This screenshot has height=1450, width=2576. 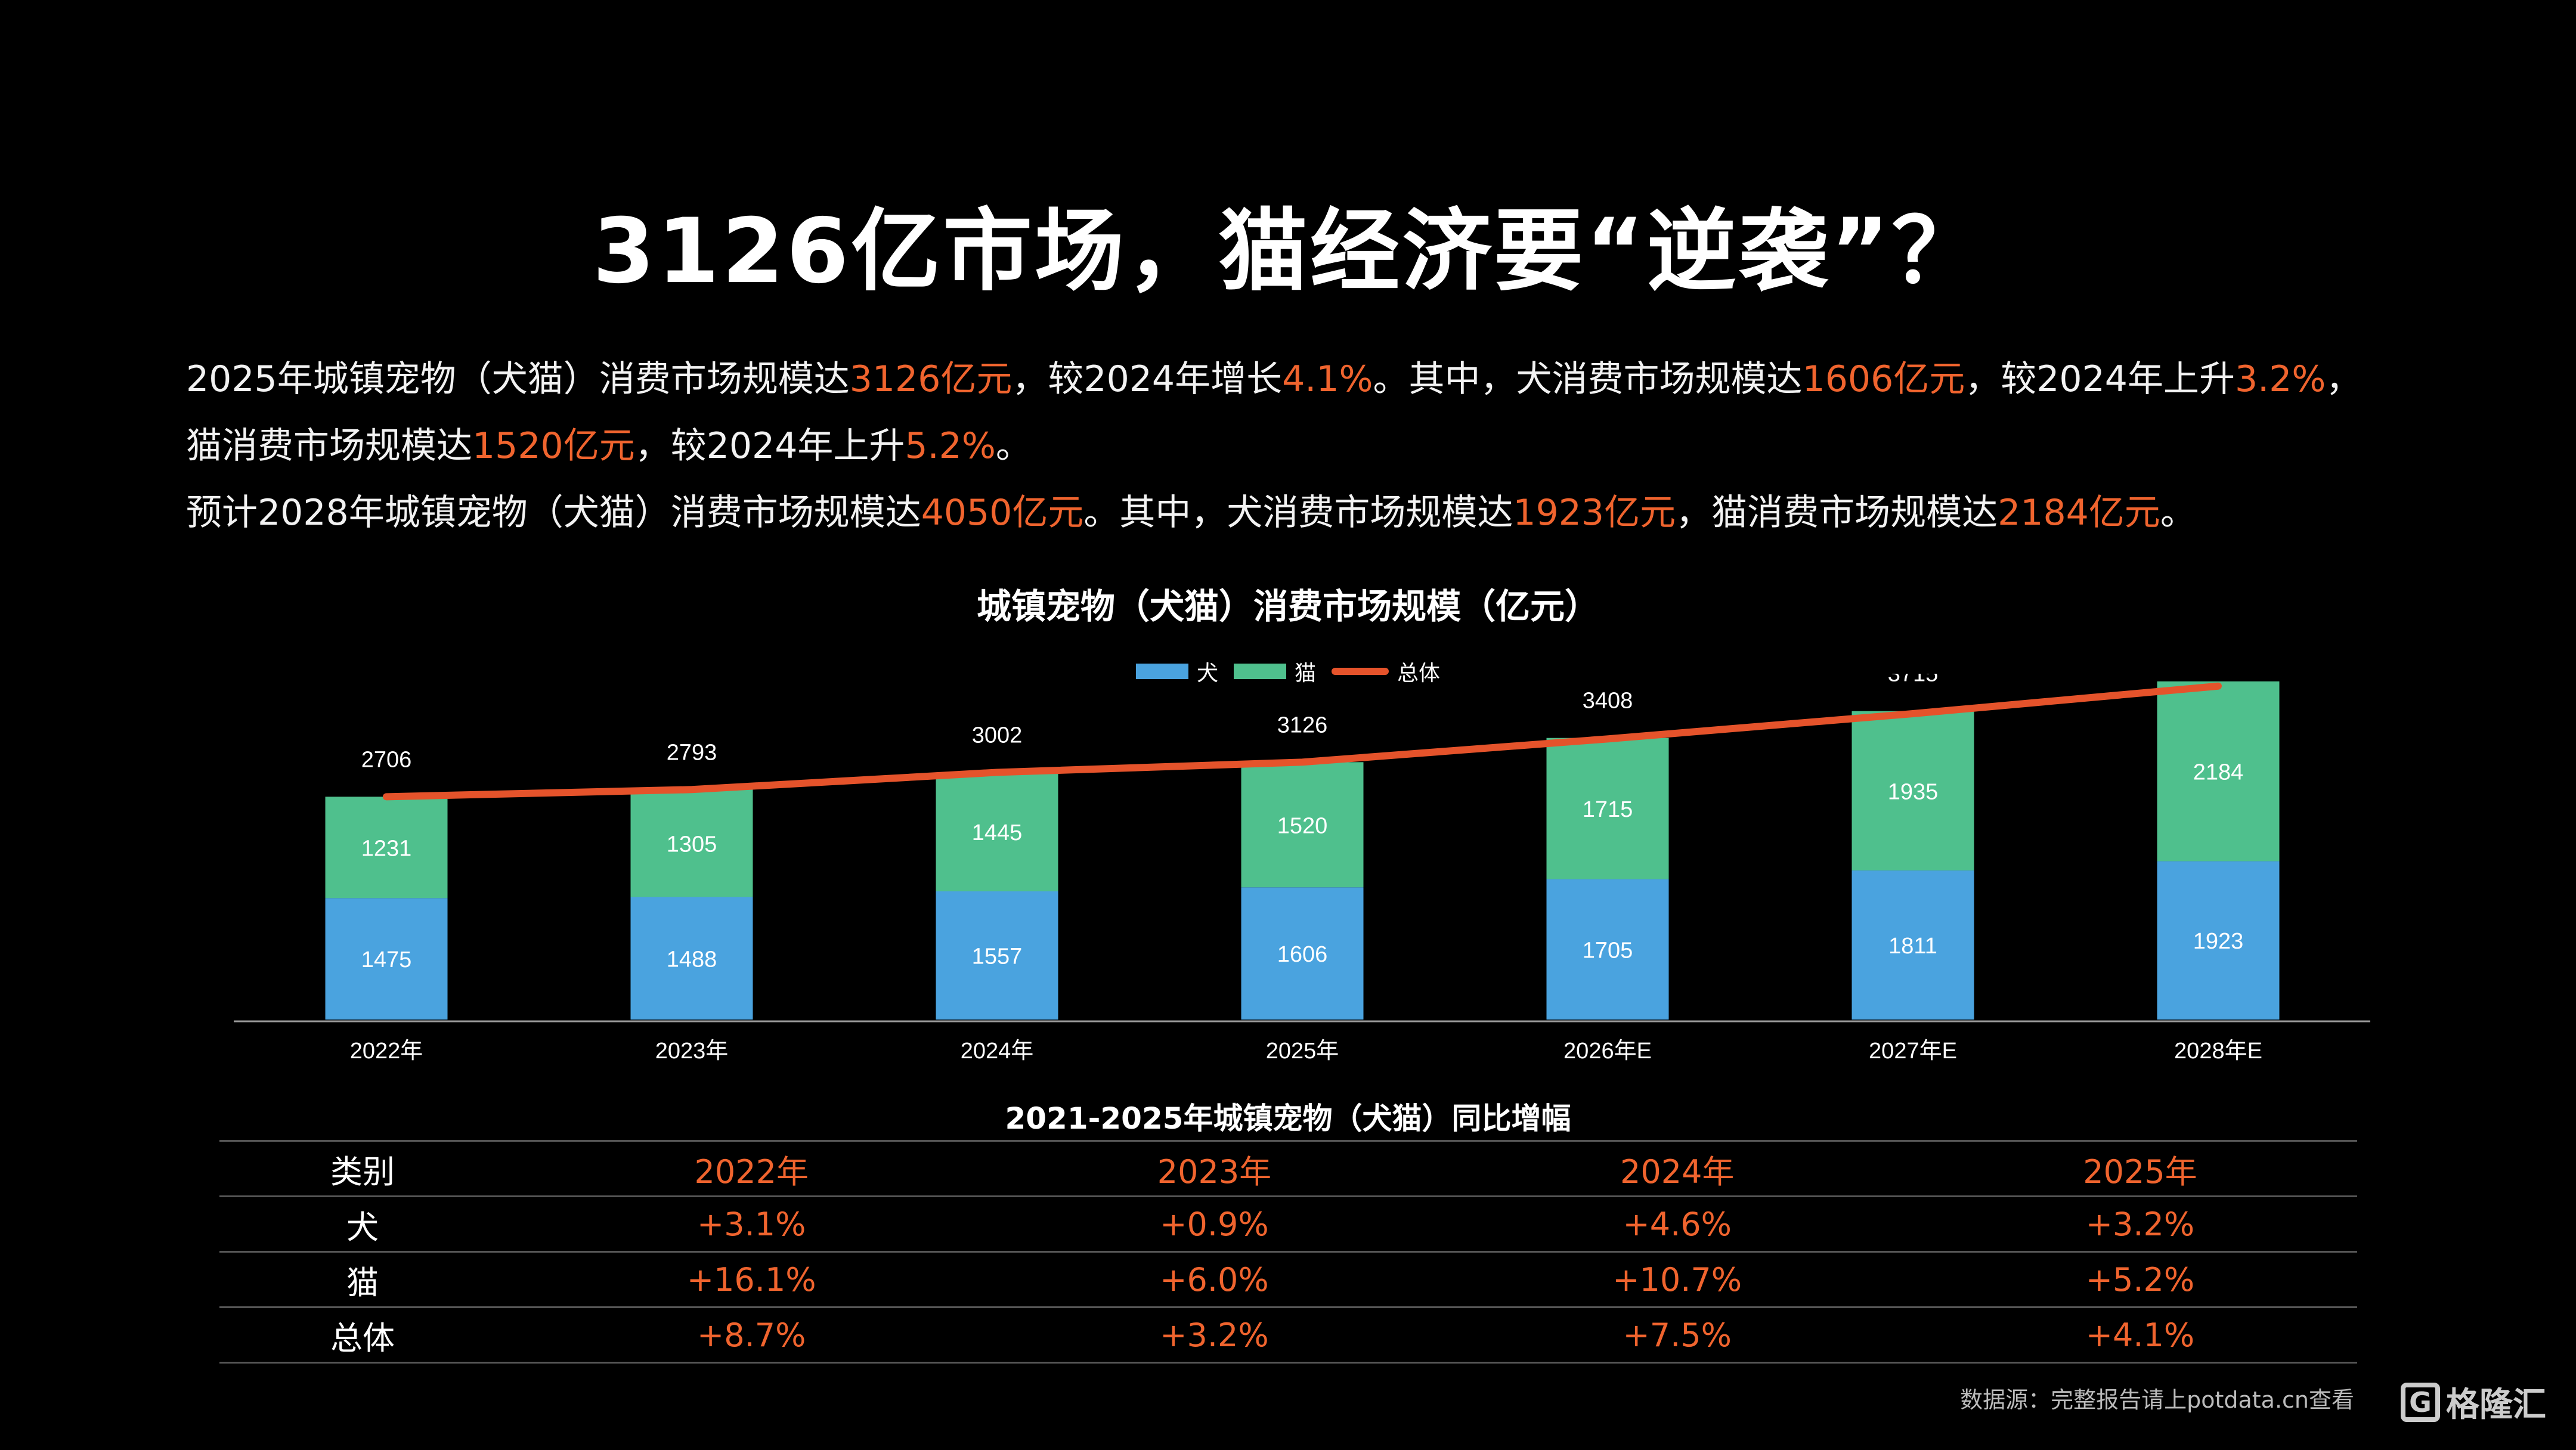 What do you see at coordinates (1215, 1279) in the screenshot?
I see `table-value-cell: +6.0%` at bounding box center [1215, 1279].